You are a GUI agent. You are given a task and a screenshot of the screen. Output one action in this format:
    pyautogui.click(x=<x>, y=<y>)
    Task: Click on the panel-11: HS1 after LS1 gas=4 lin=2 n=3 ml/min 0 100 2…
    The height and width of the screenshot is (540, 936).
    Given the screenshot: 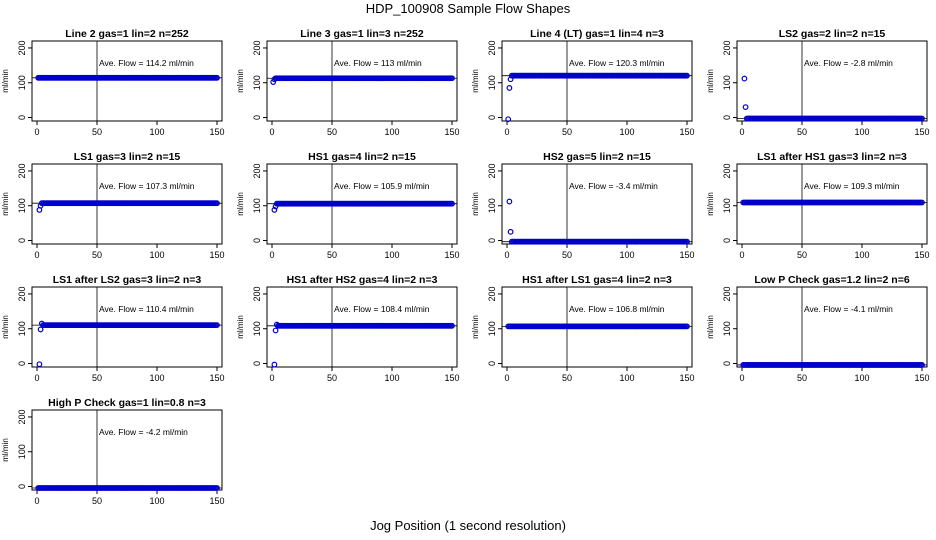 What is the action you would take?
    pyautogui.click(x=583, y=328)
    